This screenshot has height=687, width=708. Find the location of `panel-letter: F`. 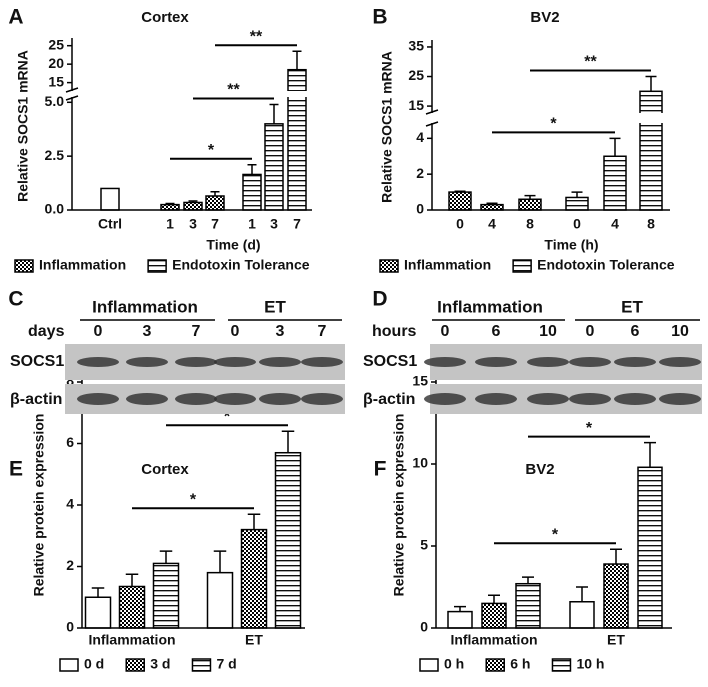

panel-letter: F is located at coordinates (380, 469).